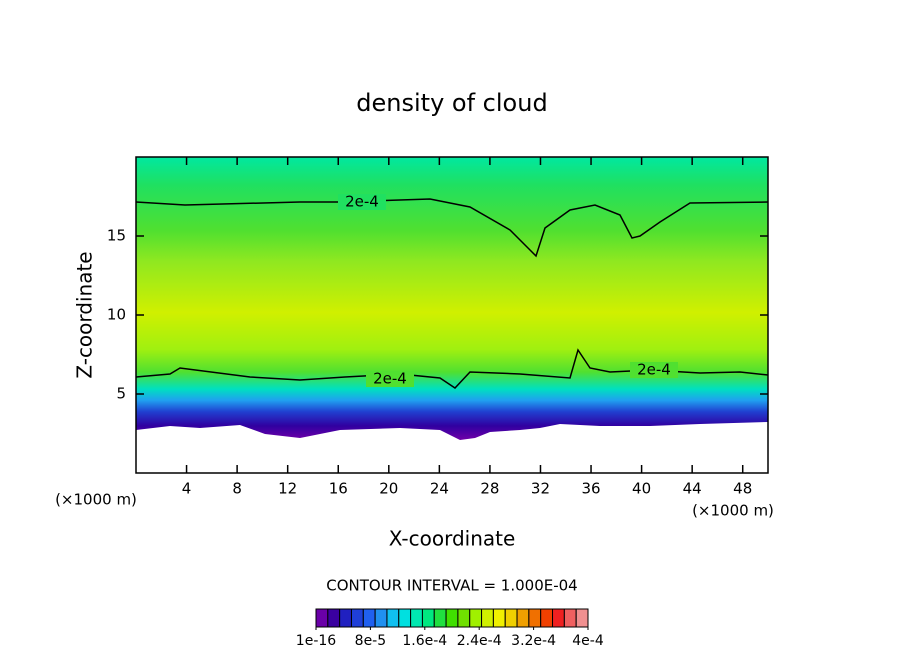 This screenshot has width=904, height=658. What do you see at coordinates (370, 641) in the screenshot?
I see `colorbar-label: 8e-5` at bounding box center [370, 641].